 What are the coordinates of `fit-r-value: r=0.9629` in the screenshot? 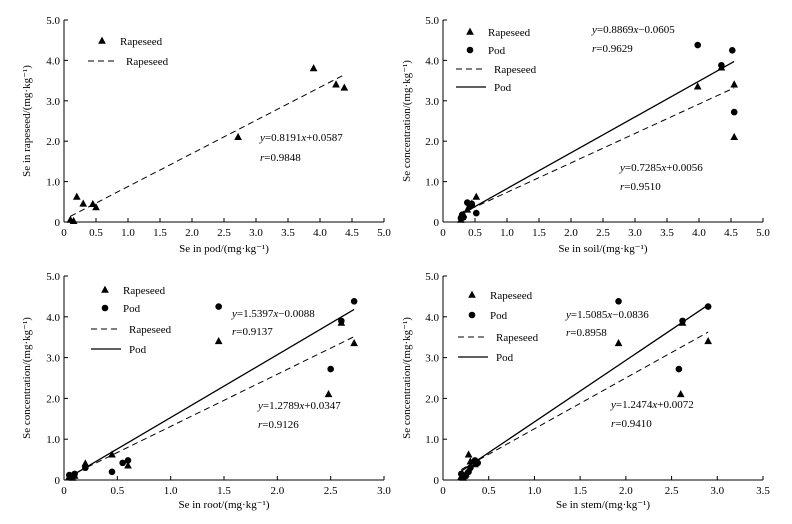 It's located at (612, 49).